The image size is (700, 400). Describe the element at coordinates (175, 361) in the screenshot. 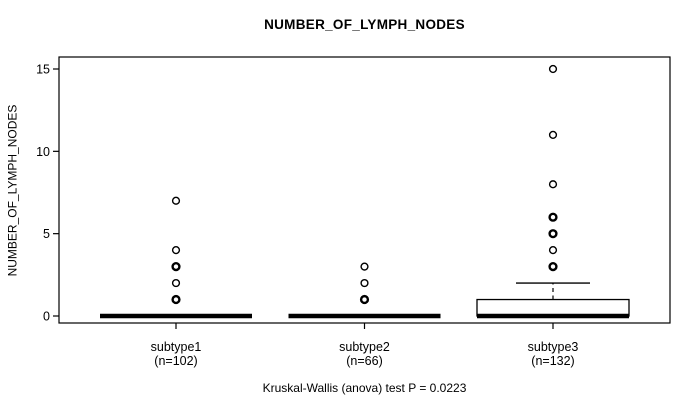

I see `group-count-label: (n=102)` at that location.